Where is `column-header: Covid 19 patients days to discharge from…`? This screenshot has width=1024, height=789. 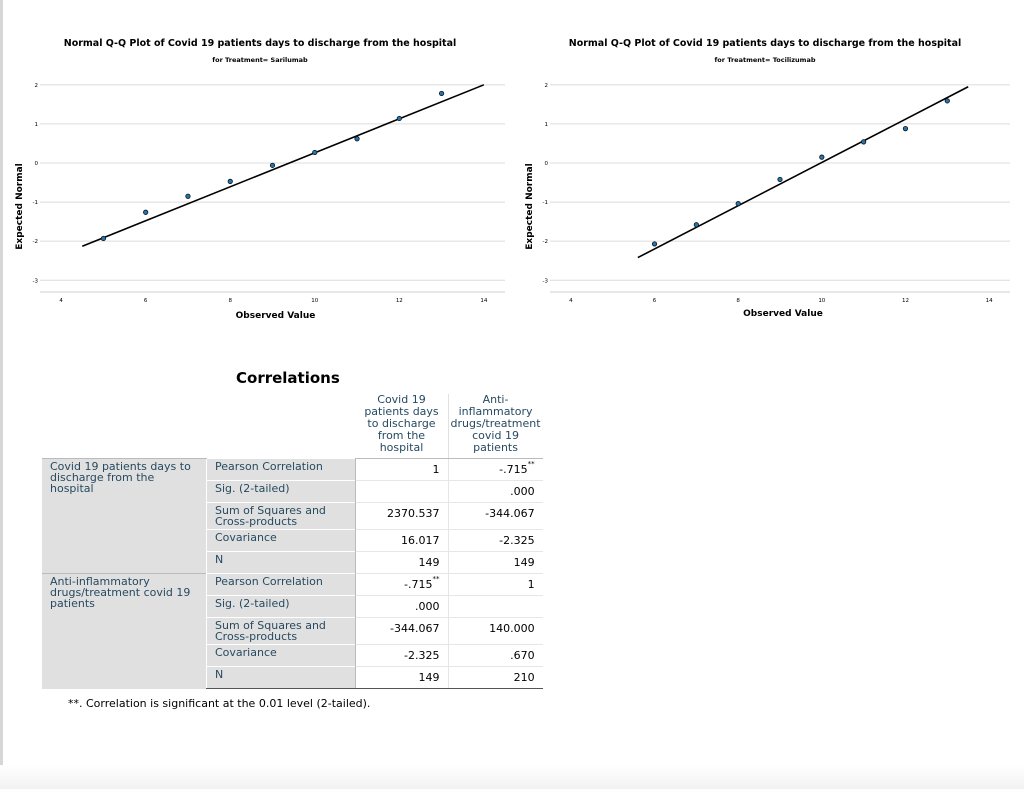 column-header: Covid 19 patients days to discharge from… is located at coordinates (401, 426).